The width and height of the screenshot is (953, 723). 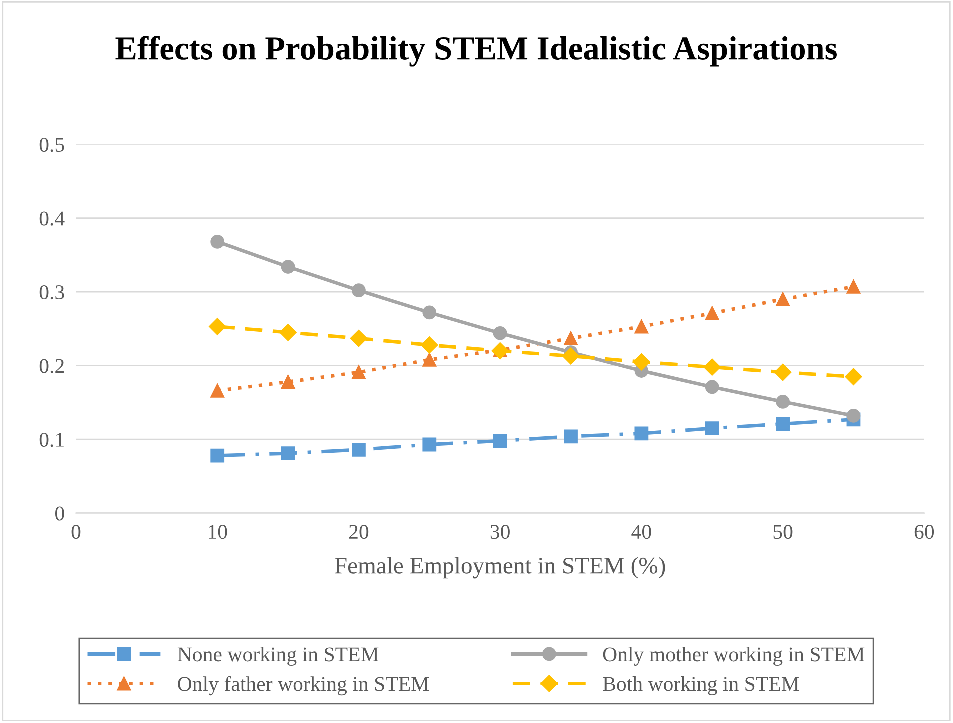 What do you see at coordinates (60, 513) in the screenshot?
I see `y-tick-label: 0` at bounding box center [60, 513].